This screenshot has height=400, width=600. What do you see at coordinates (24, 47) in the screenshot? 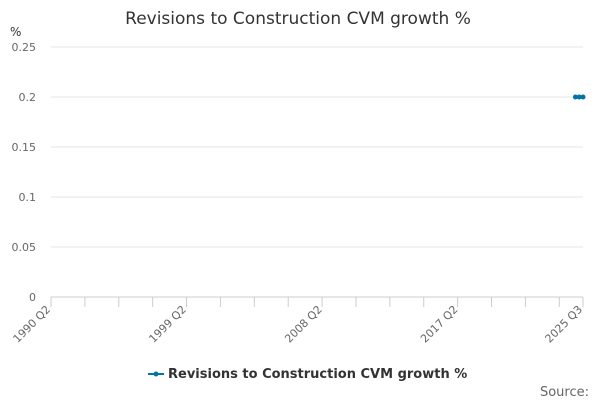
I see `y-tick-label: 0.25` at bounding box center [24, 47].